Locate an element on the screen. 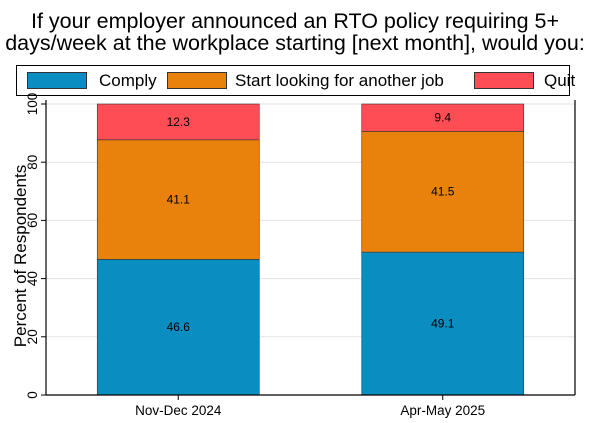 This screenshot has width=590, height=423. y-tick-label-80: 80 is located at coordinates (32, 162).